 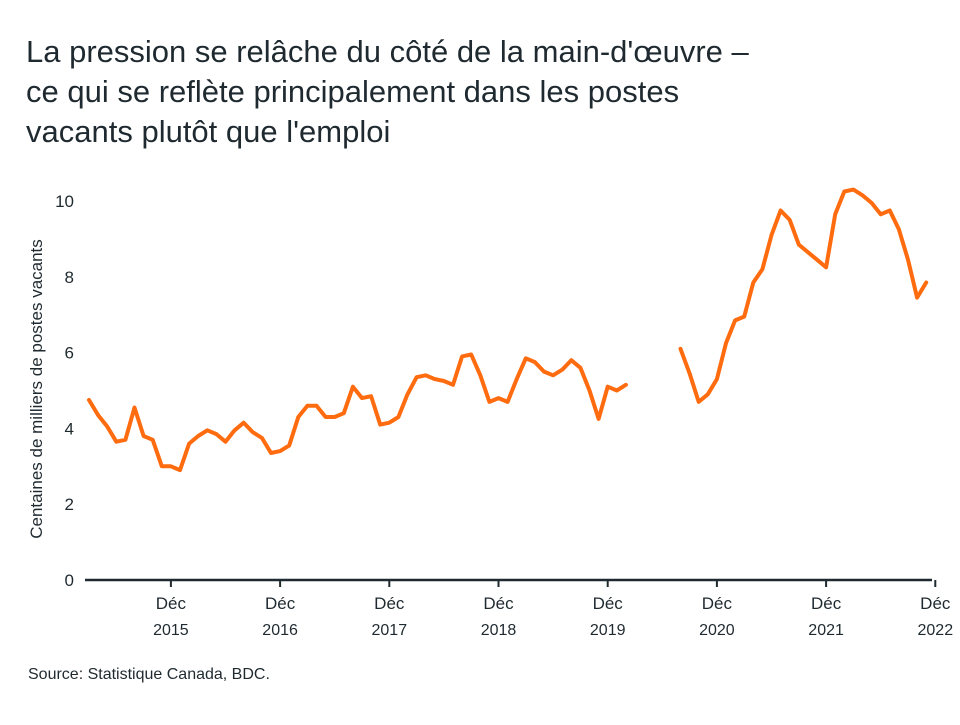 What do you see at coordinates (149, 674) in the screenshot?
I see `source-note: Source: Statistique Canada, BDC.` at bounding box center [149, 674].